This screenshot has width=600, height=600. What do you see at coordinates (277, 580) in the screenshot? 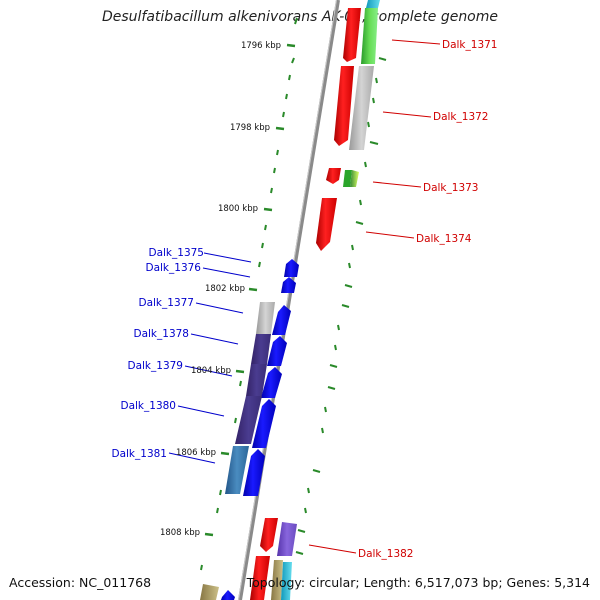
I see `gene-olive-bottom` at bounding box center [277, 580].